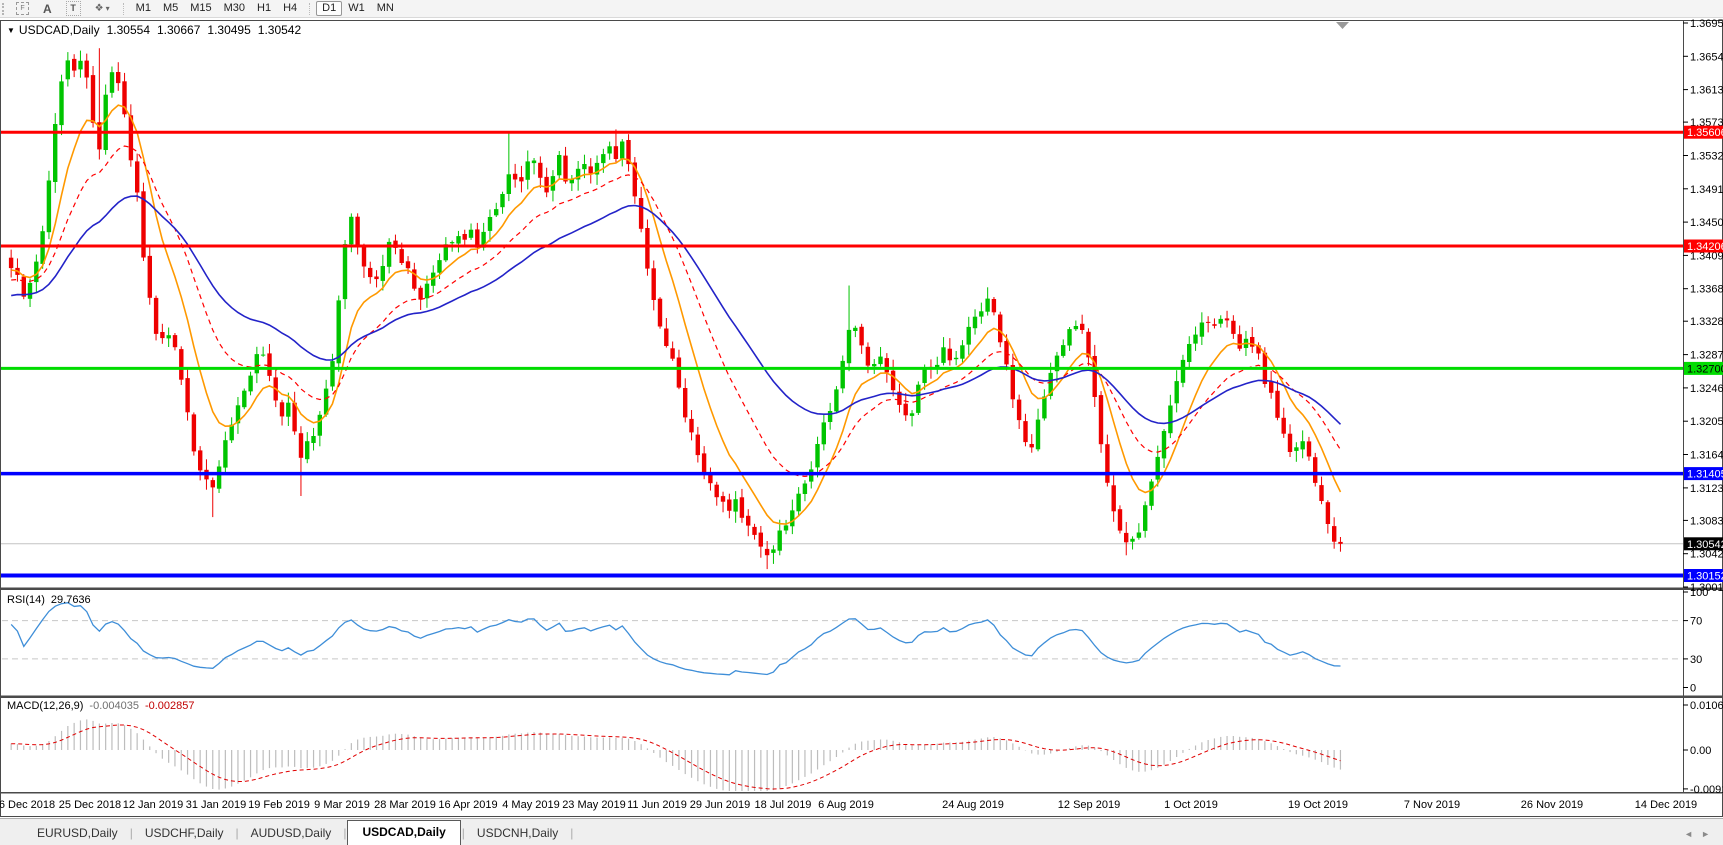 The width and height of the screenshot is (1723, 845). What do you see at coordinates (385, 8) in the screenshot?
I see `timeframe-button-mn: MN` at bounding box center [385, 8].